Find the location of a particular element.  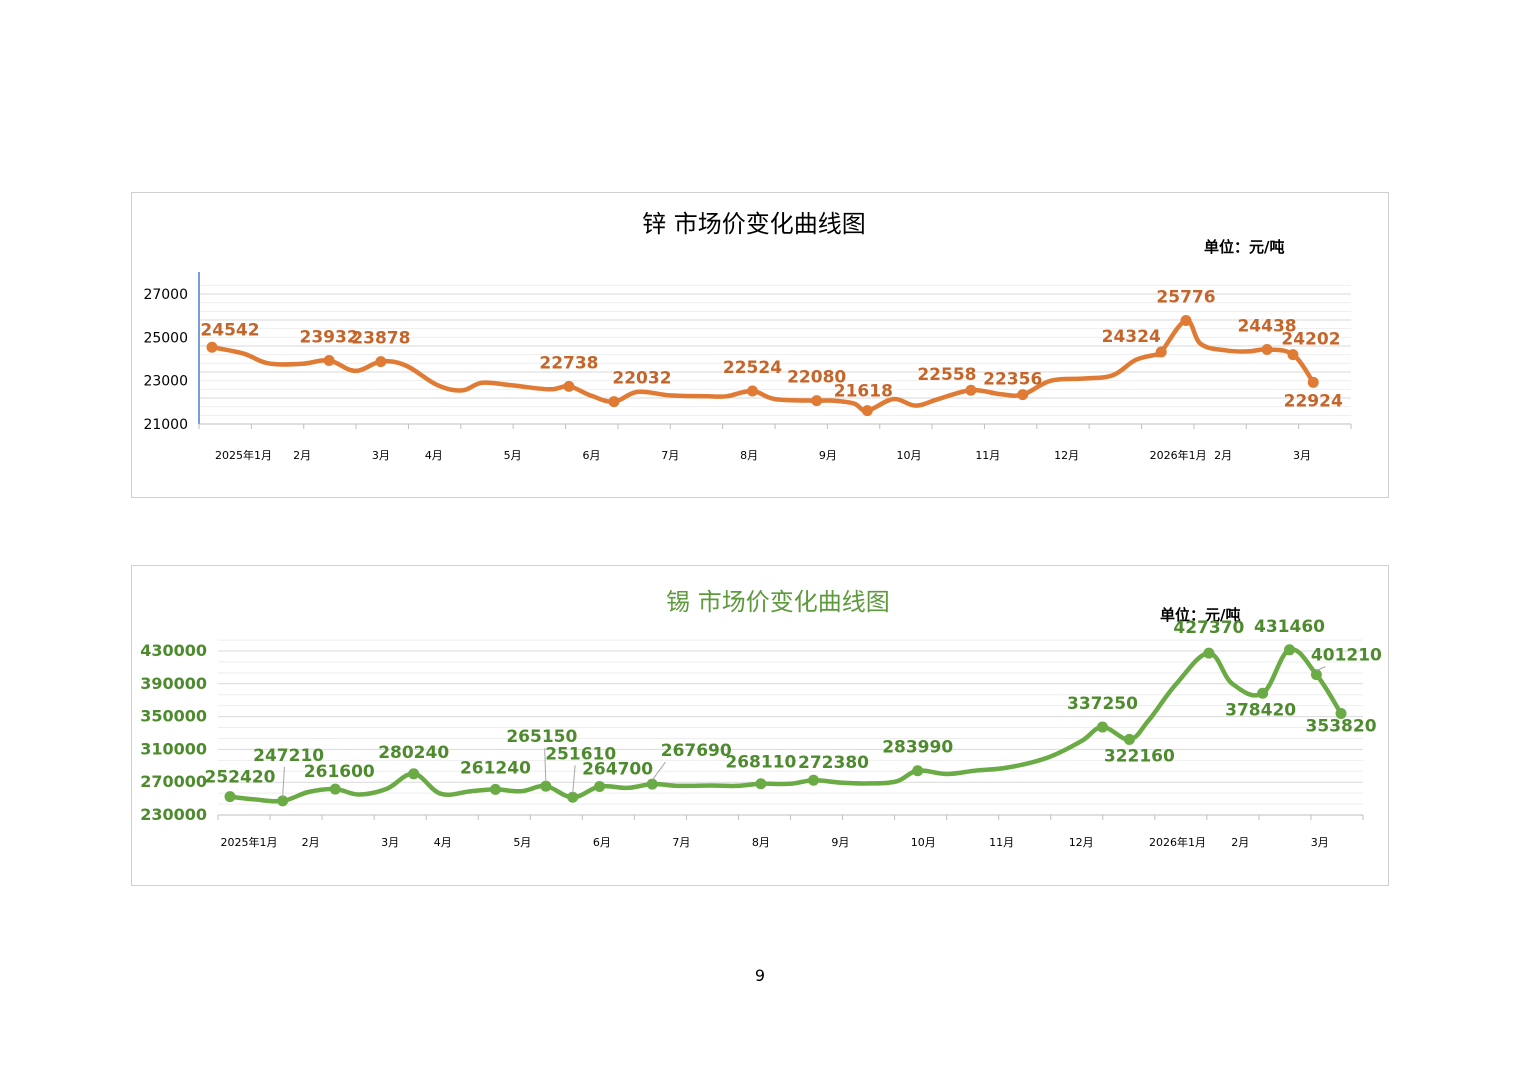

tin-data-label: 337250 is located at coordinates (1102, 704).